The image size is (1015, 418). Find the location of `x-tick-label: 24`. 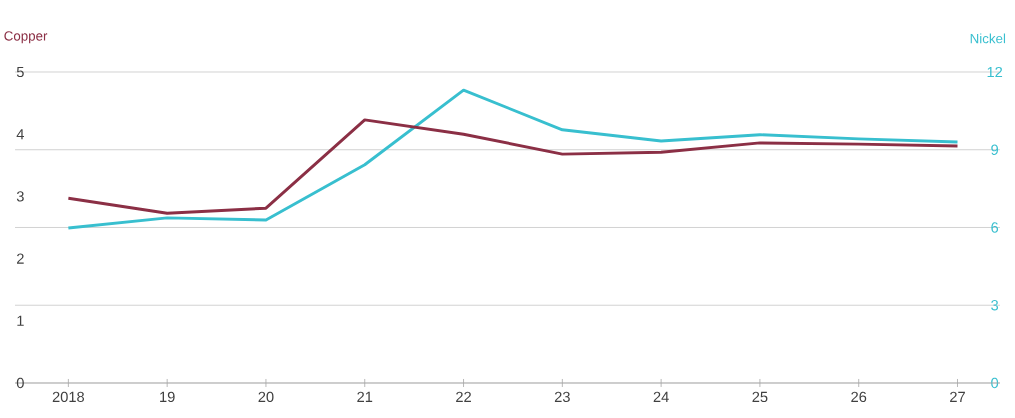

x-tick-label: 24 is located at coordinates (661, 396).